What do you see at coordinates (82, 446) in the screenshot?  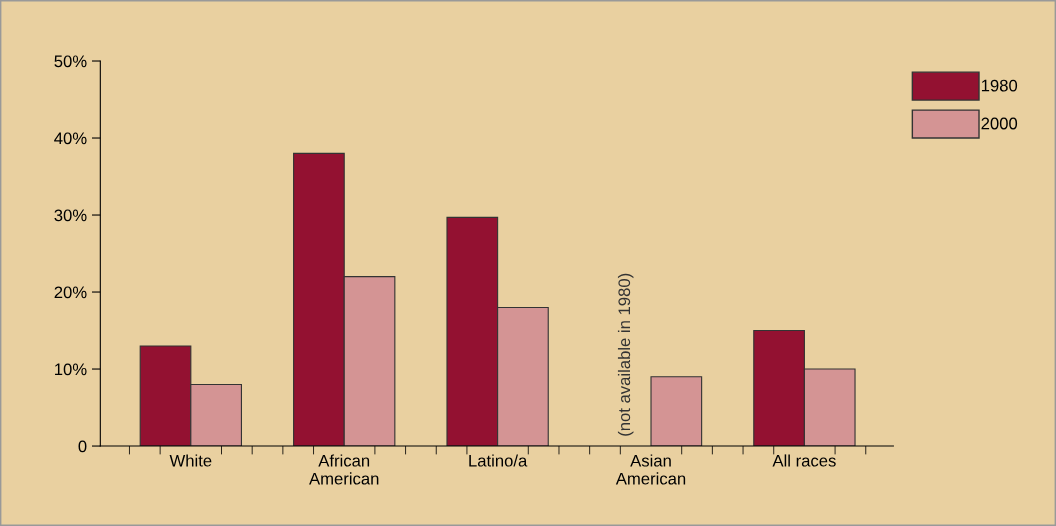 I see `y-tick-label: 0` at bounding box center [82, 446].